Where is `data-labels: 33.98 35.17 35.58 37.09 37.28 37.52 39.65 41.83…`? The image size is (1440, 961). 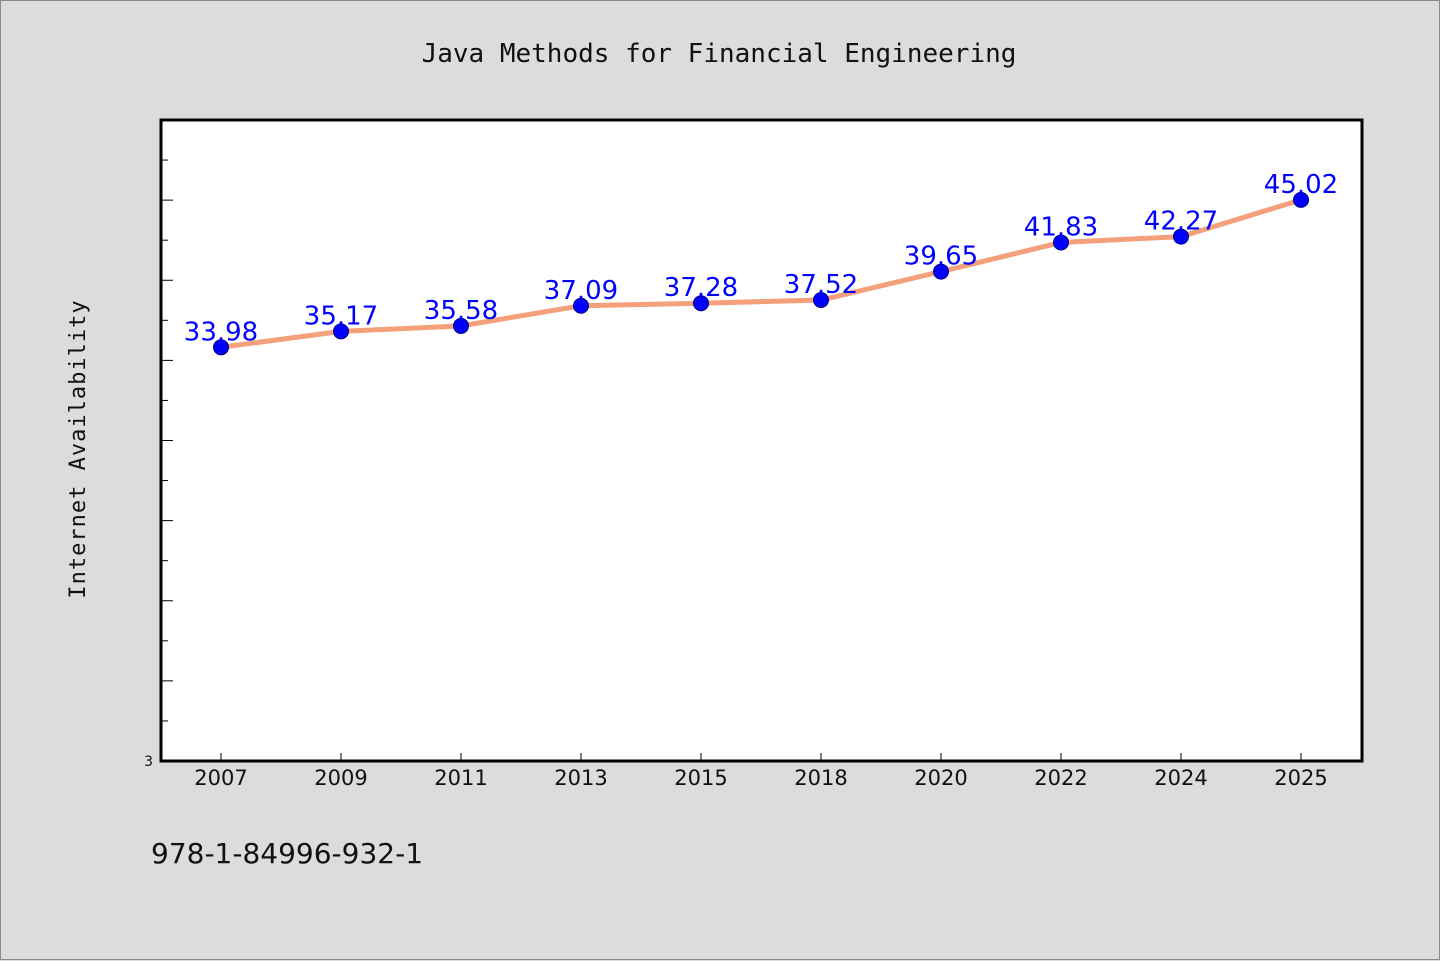
data-labels: 33.98 35.17 35.58 37.09 37.28 37.52 39.65 41.83… is located at coordinates (761, 258).